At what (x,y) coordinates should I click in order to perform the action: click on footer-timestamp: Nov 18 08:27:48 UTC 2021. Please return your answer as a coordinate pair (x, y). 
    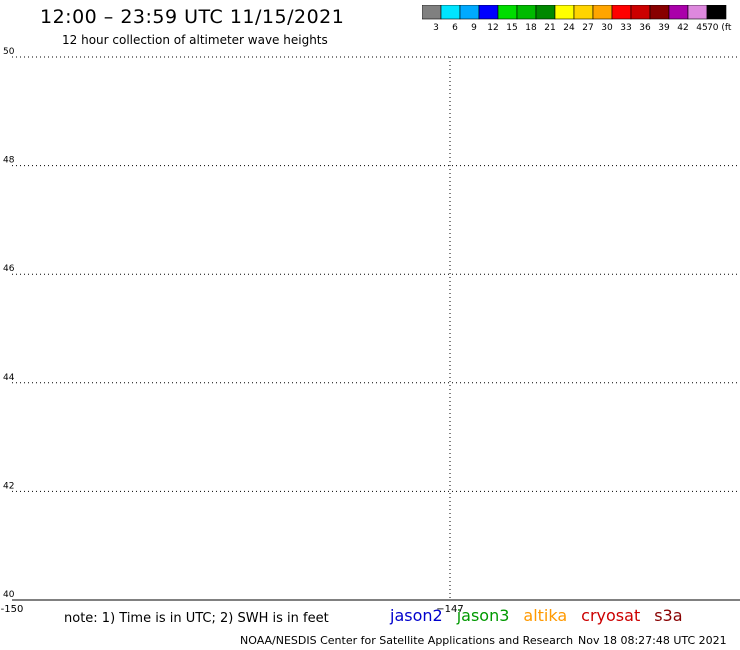
    Looking at the image, I should click on (652, 640).